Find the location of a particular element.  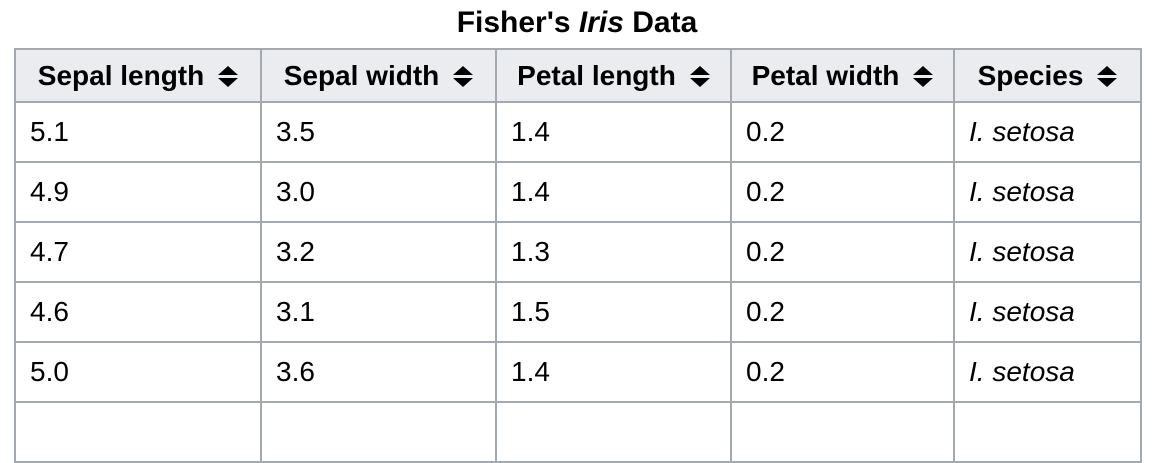

cell-sepal-width: 3.1 is located at coordinates (378, 312).